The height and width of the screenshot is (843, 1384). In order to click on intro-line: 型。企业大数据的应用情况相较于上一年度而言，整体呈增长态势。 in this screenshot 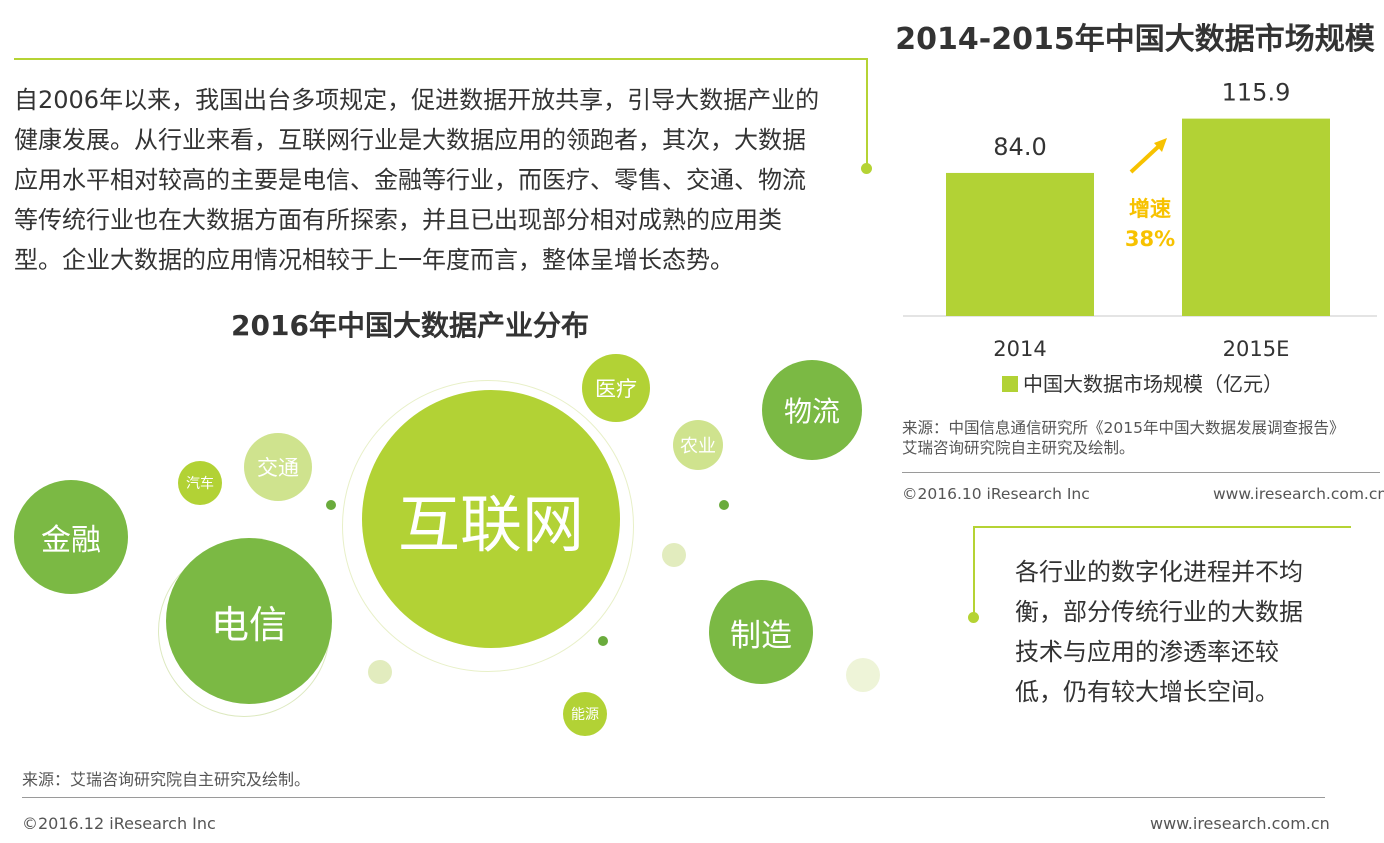, I will do `click(374, 260)`.